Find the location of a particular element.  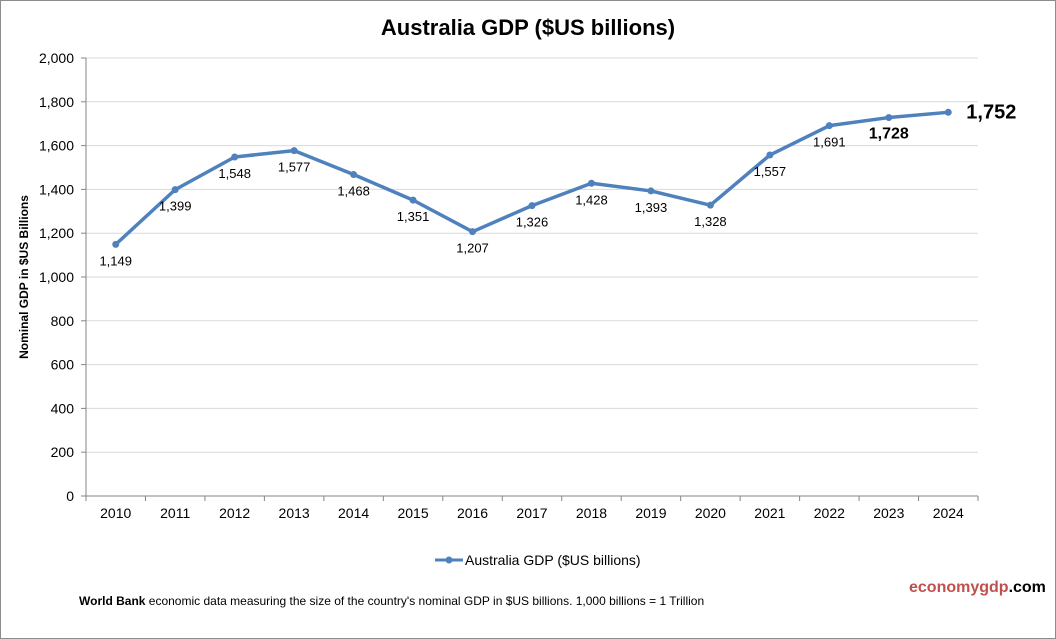

data-label: 1,557 is located at coordinates (770, 171).